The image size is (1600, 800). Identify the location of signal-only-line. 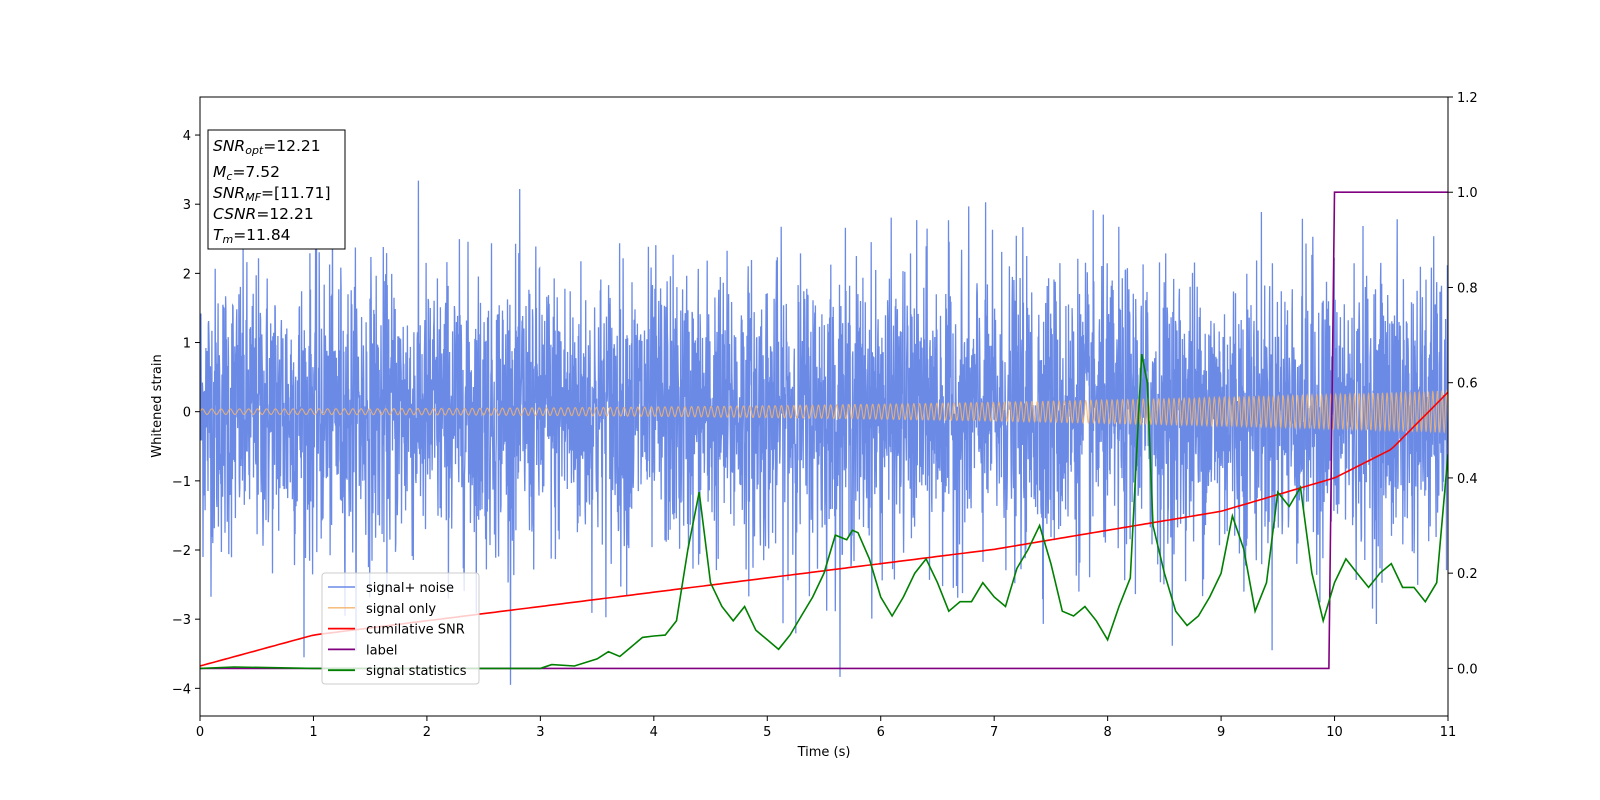
(824, 411).